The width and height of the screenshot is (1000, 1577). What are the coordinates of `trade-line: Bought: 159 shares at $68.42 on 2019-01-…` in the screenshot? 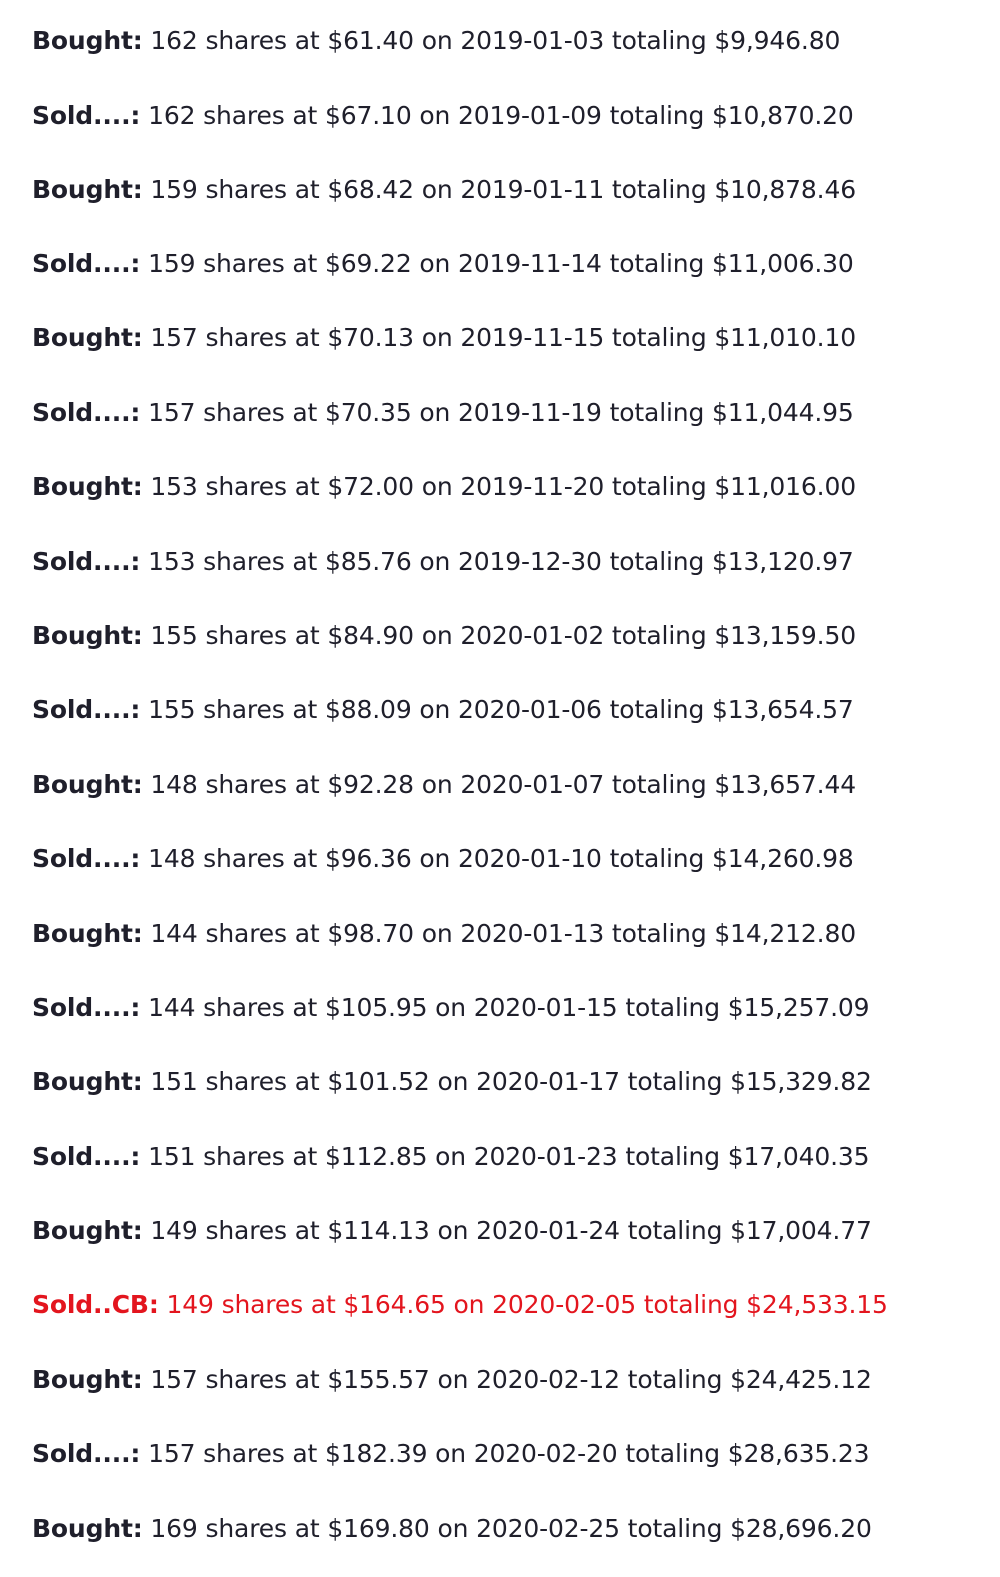 It's located at (496, 190).